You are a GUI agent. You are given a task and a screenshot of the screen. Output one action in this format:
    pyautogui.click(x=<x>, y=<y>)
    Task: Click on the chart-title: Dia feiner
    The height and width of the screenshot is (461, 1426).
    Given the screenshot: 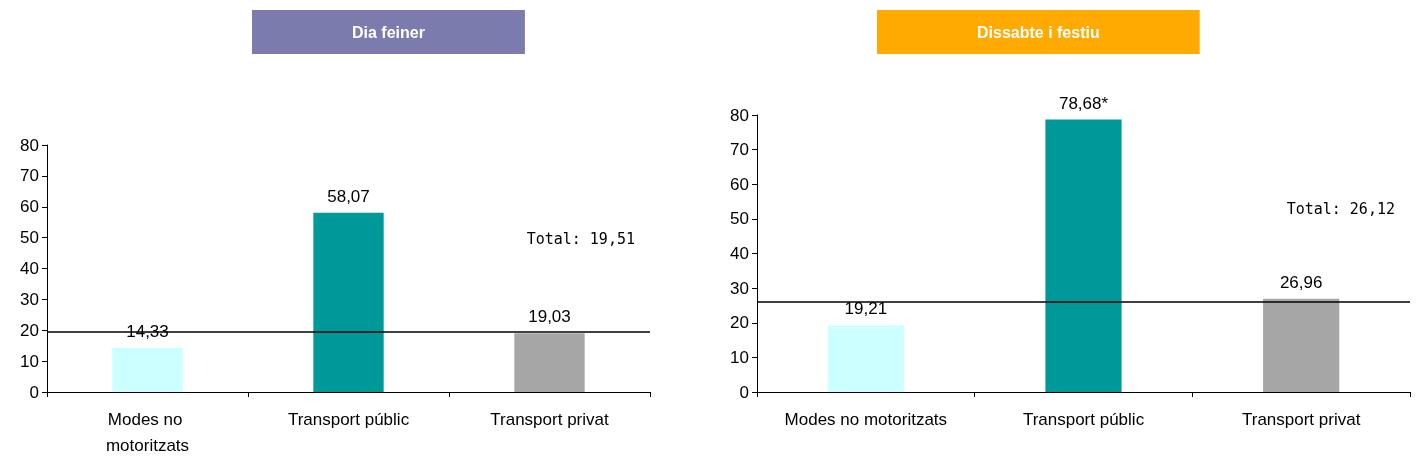 What is the action you would take?
    pyautogui.click(x=388, y=32)
    